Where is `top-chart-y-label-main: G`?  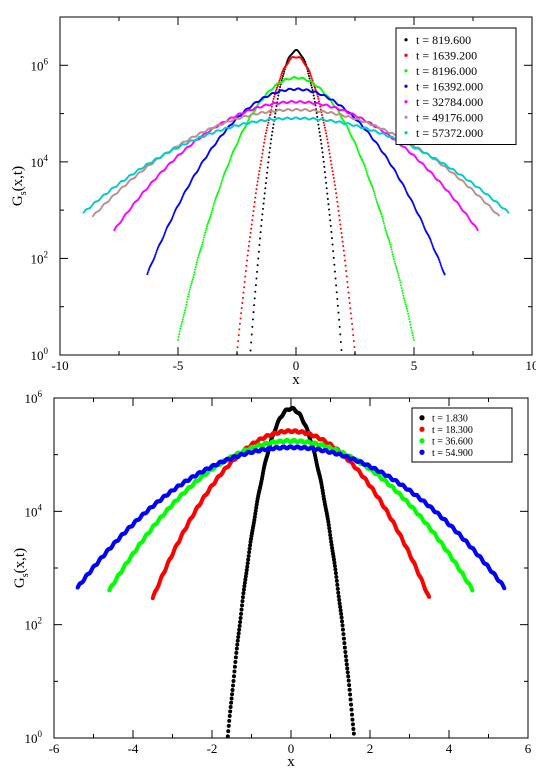
top-chart-y-label-main: G is located at coordinates (18, 200).